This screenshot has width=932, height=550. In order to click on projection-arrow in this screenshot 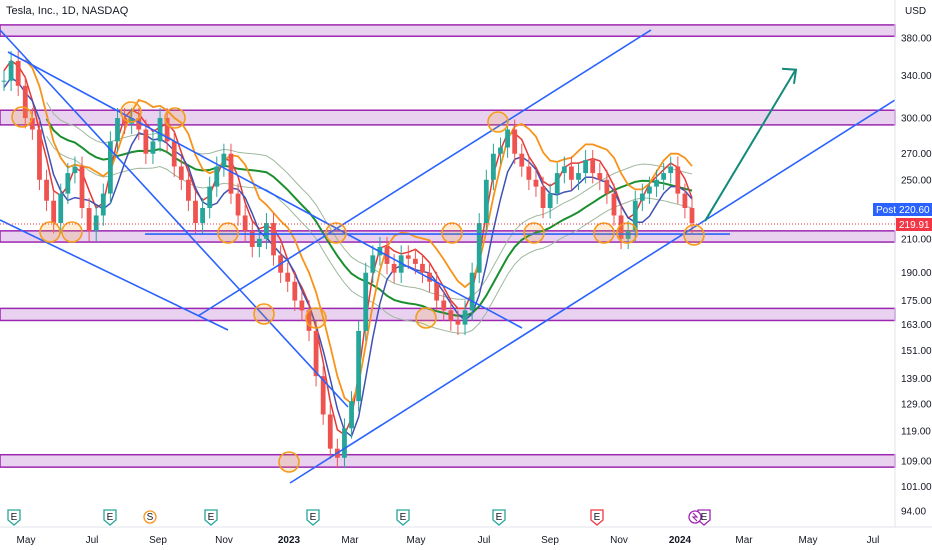, I will do `click(750, 146)`.